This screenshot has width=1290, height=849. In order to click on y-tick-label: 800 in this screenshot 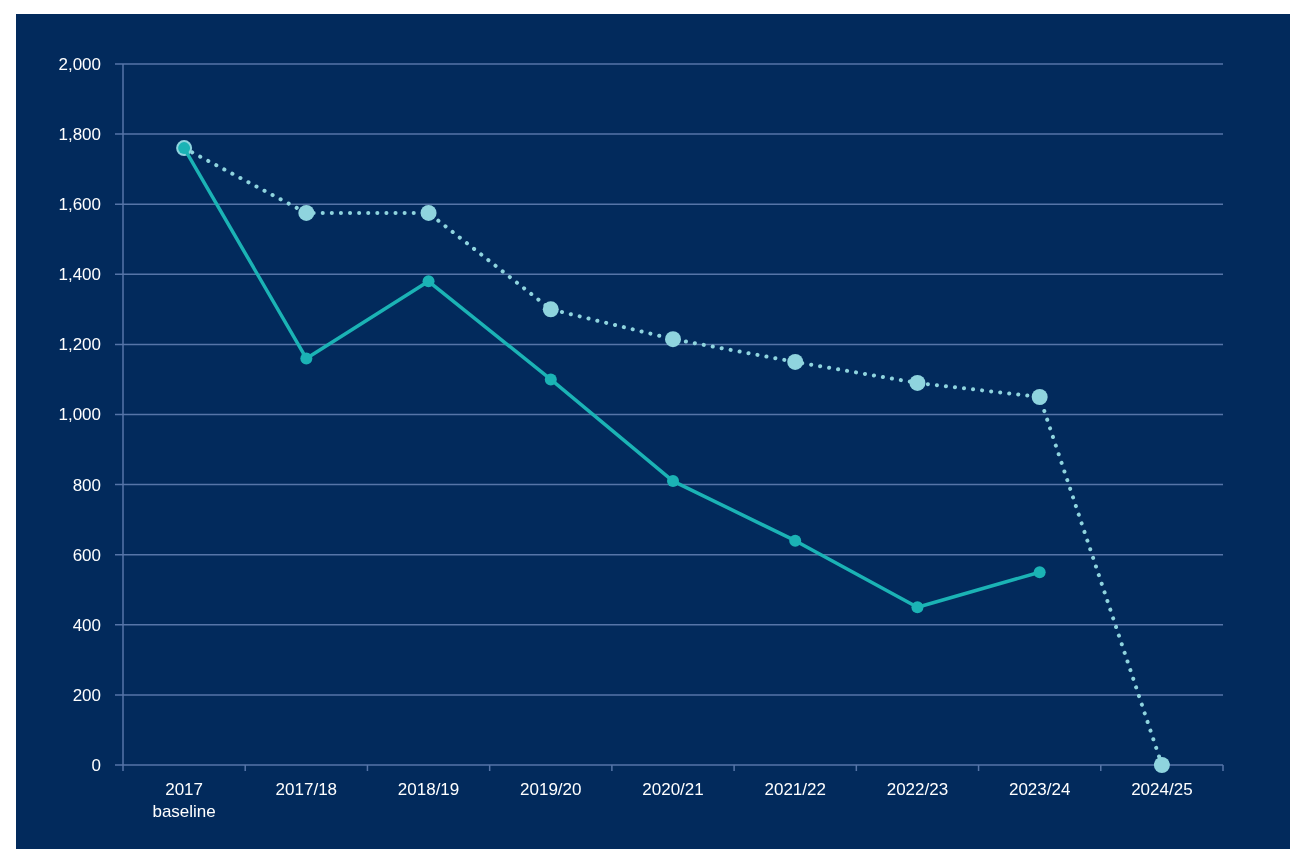, I will do `click(86, 485)`.